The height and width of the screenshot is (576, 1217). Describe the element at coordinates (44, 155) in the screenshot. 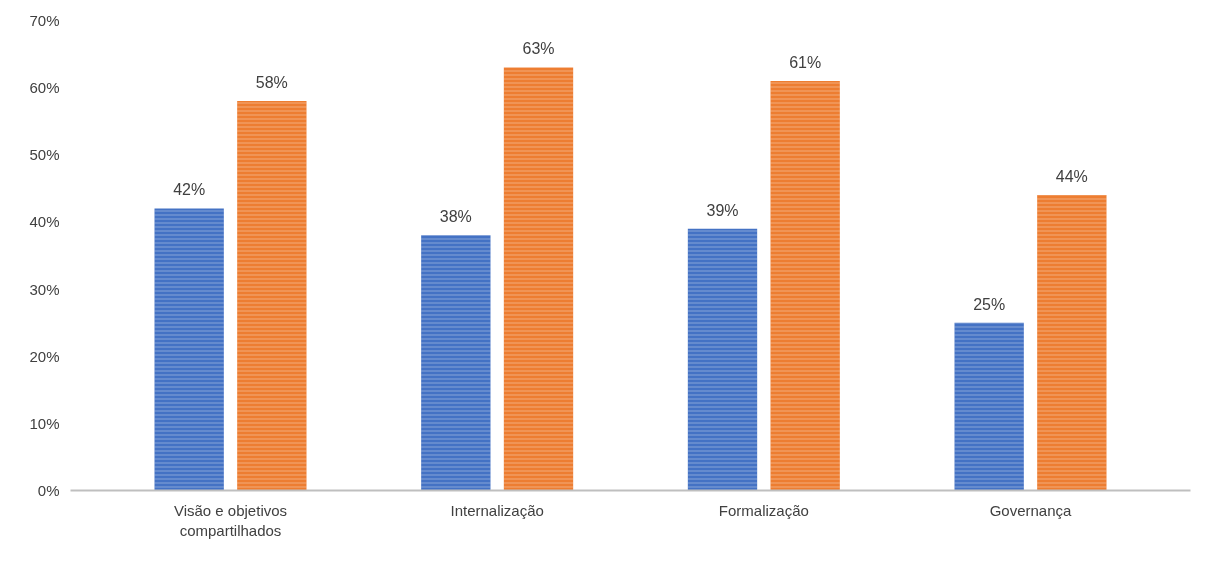

I see `y-tick-label: 50%` at that location.